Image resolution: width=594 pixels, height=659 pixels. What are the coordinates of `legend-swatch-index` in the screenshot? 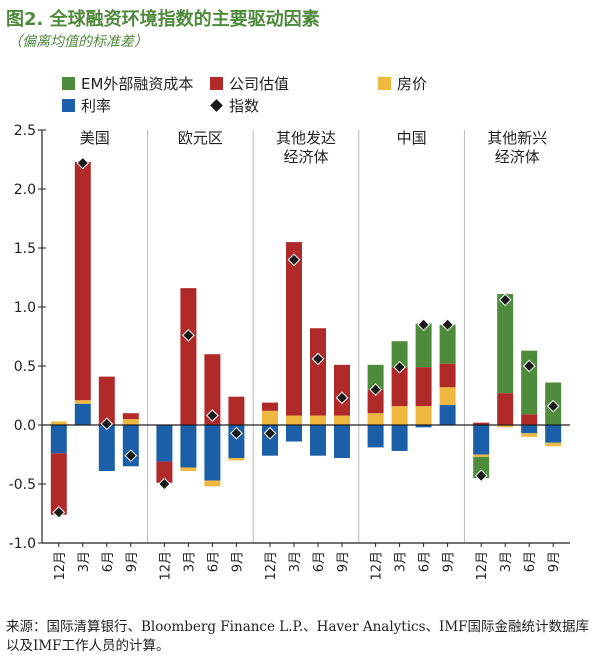 It's located at (216, 105).